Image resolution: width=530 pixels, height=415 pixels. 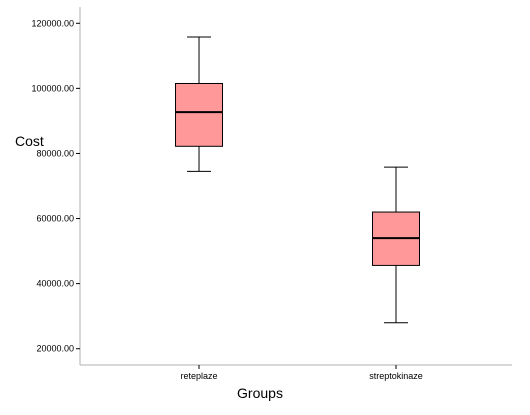 I want to click on y-tick-label-100000: 100000.00, so click(x=52, y=88).